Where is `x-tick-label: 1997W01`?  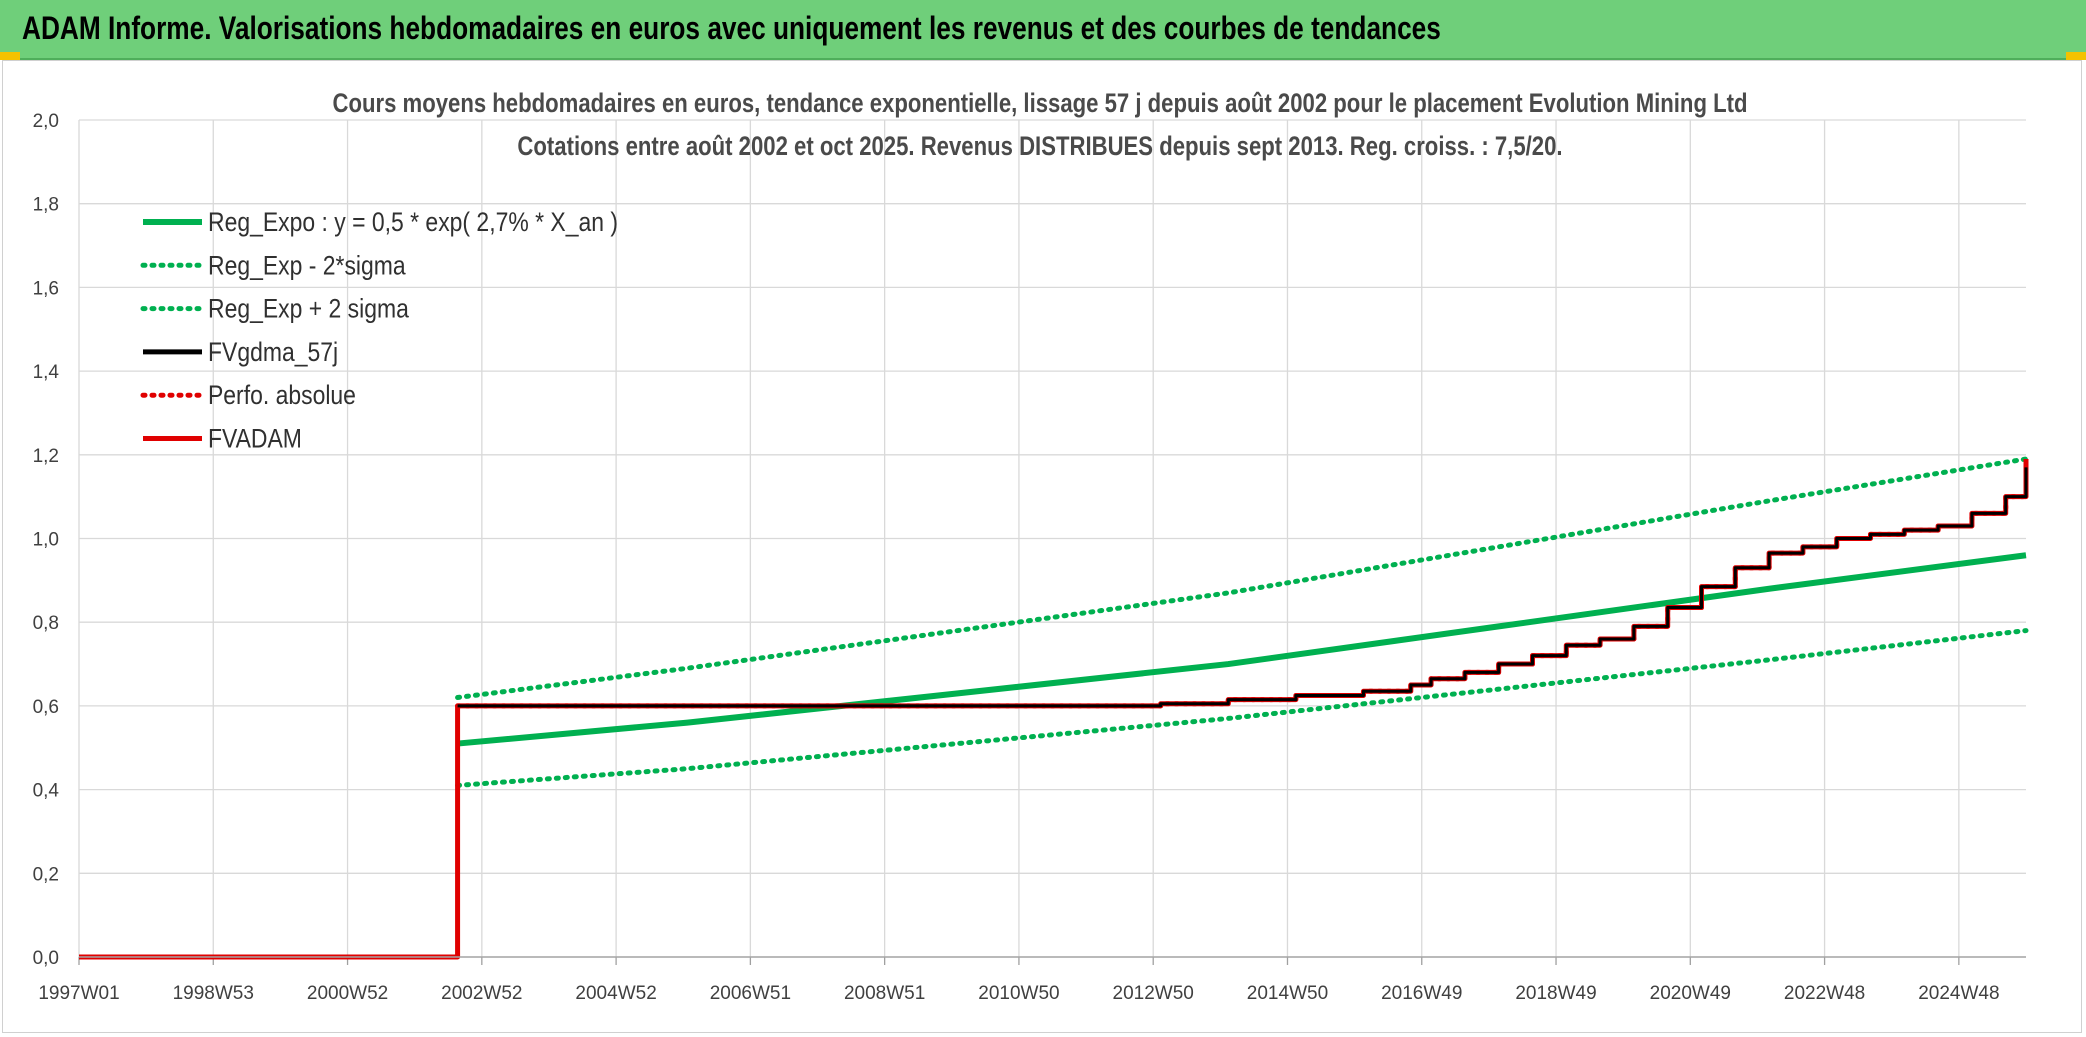 x-tick-label: 1997W01 is located at coordinates (78, 993).